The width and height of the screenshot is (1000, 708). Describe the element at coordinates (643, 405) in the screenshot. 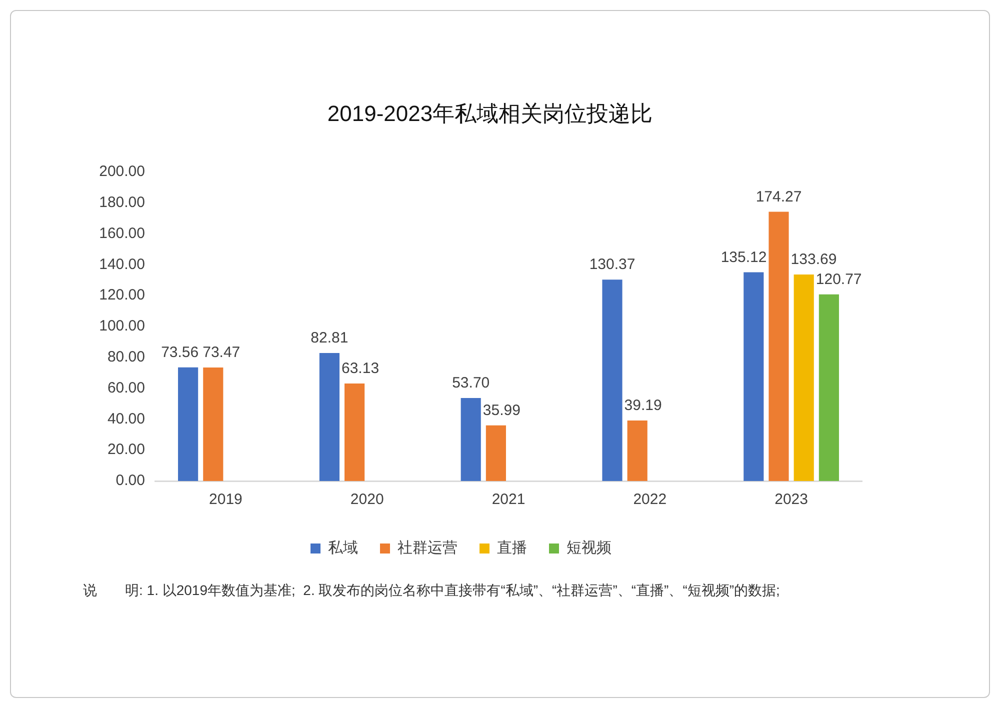

I see `data-label: 39.19` at that location.